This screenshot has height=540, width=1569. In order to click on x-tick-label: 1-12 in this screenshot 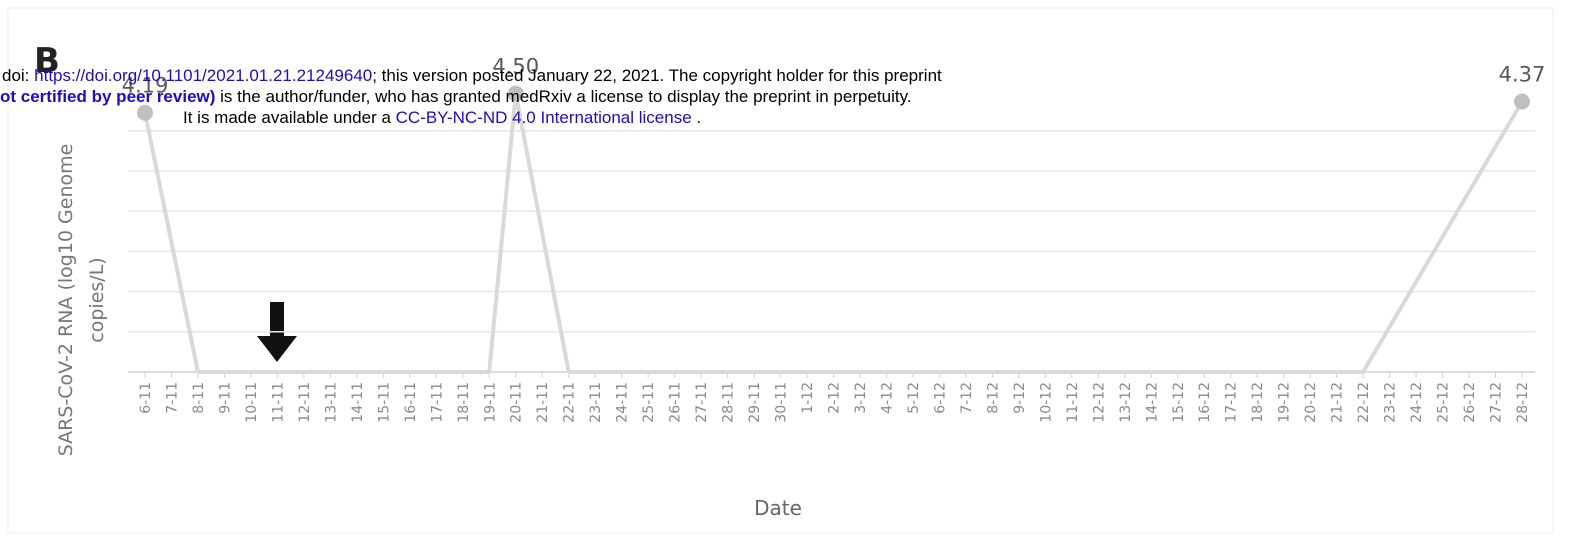, I will do `click(808, 398)`.